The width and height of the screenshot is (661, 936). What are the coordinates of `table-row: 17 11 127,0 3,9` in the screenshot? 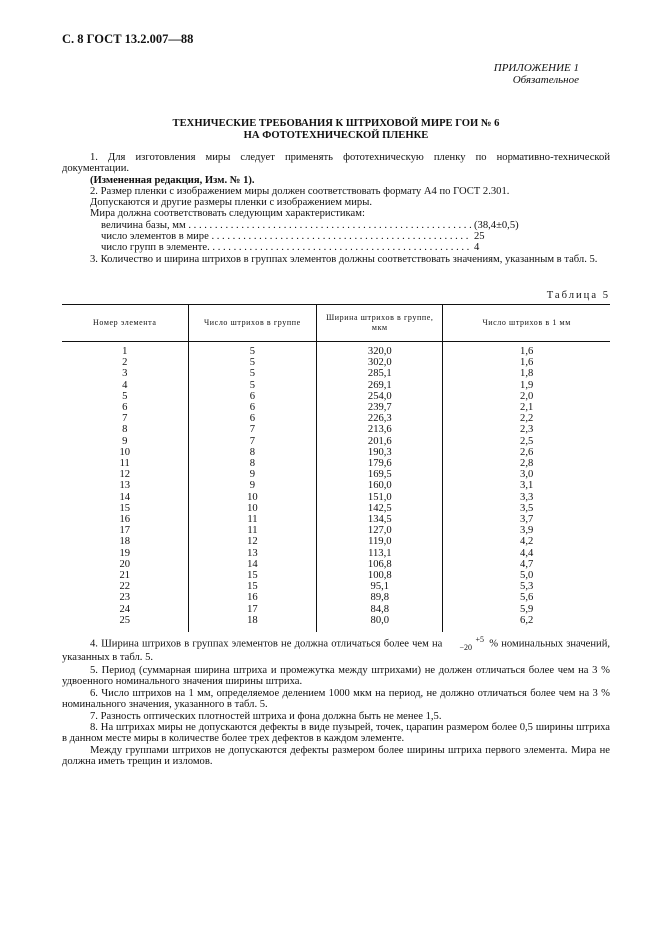 It's located at (336, 531).